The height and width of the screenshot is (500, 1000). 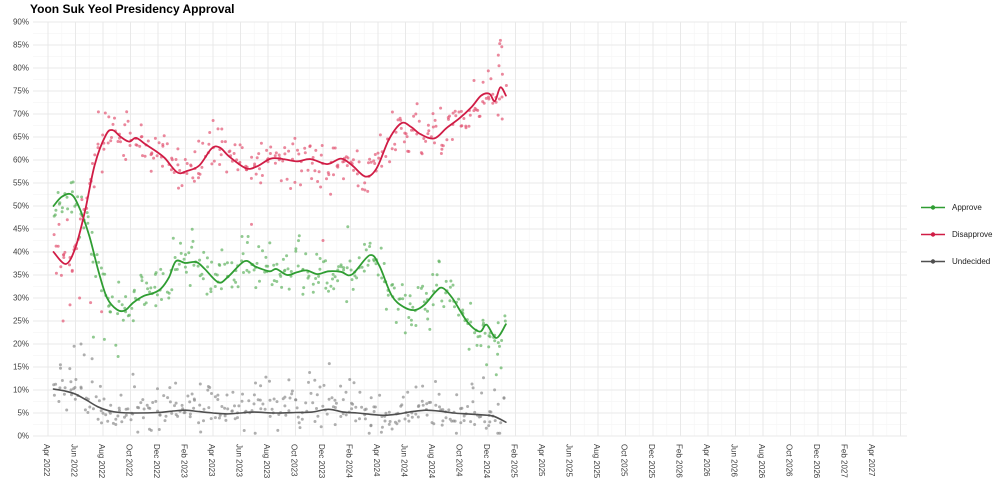 What do you see at coordinates (967, 207) in the screenshot?
I see `legend-label-approve: Approve` at bounding box center [967, 207].